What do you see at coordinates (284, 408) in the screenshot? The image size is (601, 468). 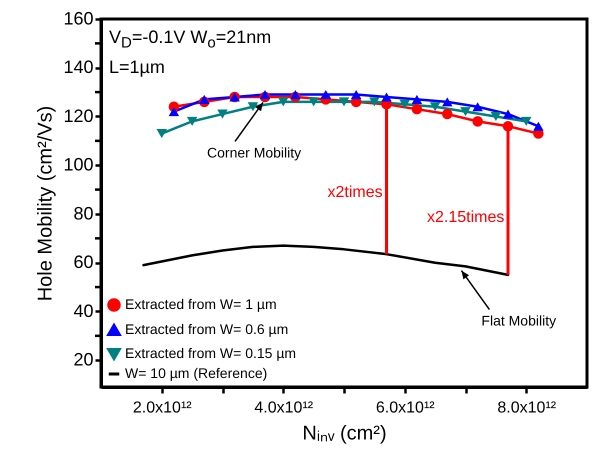 I see `x-tick-label: 4.0x10¹²` at bounding box center [284, 408].